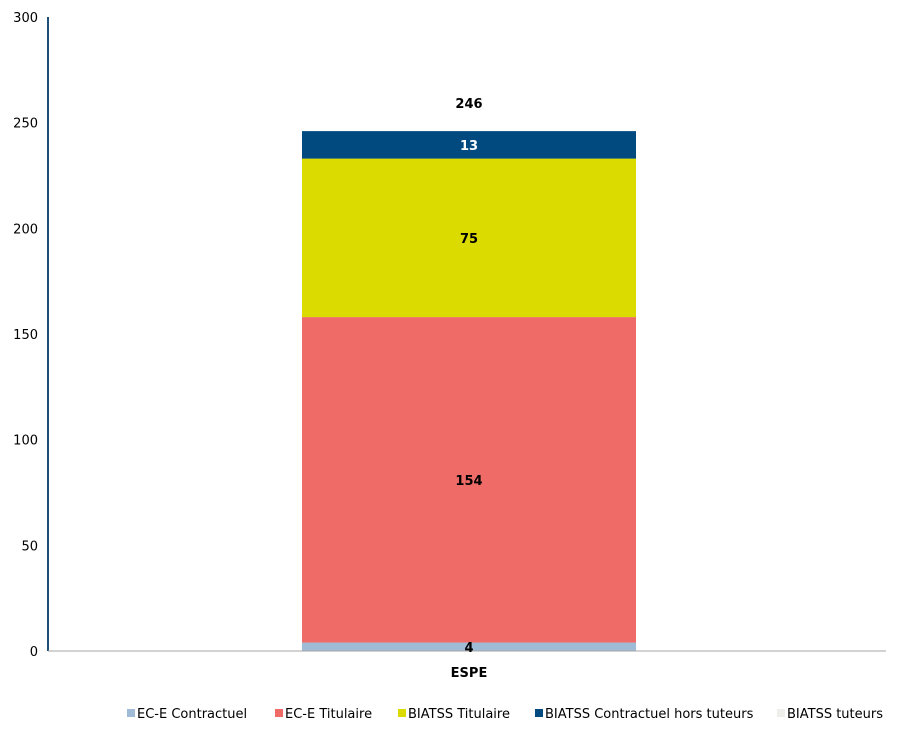 The height and width of the screenshot is (731, 903). I want to click on legend-label: EC-E Contractuel, so click(192, 714).